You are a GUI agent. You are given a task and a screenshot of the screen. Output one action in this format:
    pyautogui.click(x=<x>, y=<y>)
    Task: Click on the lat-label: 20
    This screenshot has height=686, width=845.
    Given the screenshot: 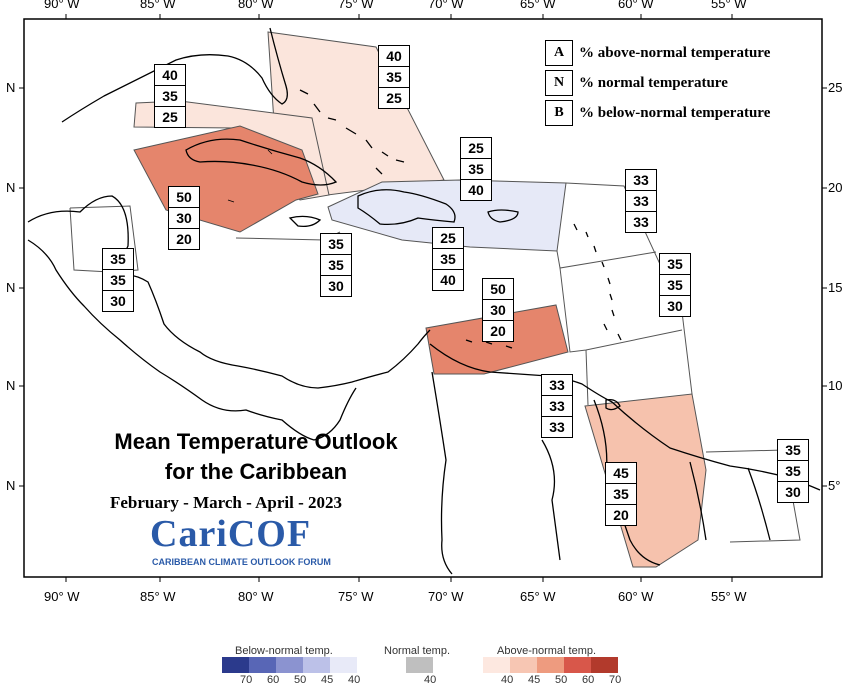 What is the action you would take?
    pyautogui.click(x=835, y=187)
    